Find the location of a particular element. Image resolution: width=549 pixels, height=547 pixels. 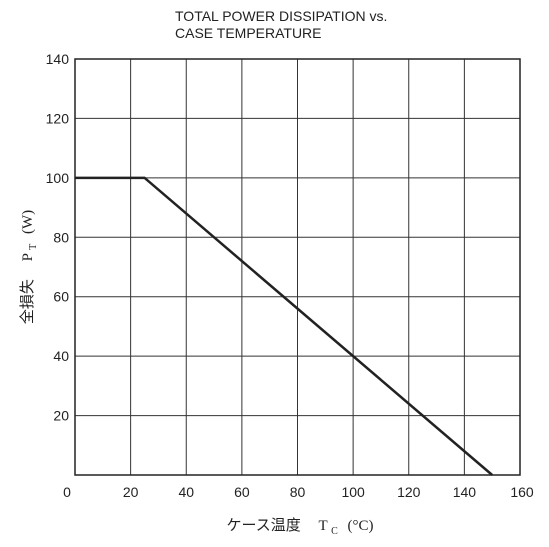

chart-title: TOTAL POWER DISSIPATION vs. is located at coordinates (281, 16).